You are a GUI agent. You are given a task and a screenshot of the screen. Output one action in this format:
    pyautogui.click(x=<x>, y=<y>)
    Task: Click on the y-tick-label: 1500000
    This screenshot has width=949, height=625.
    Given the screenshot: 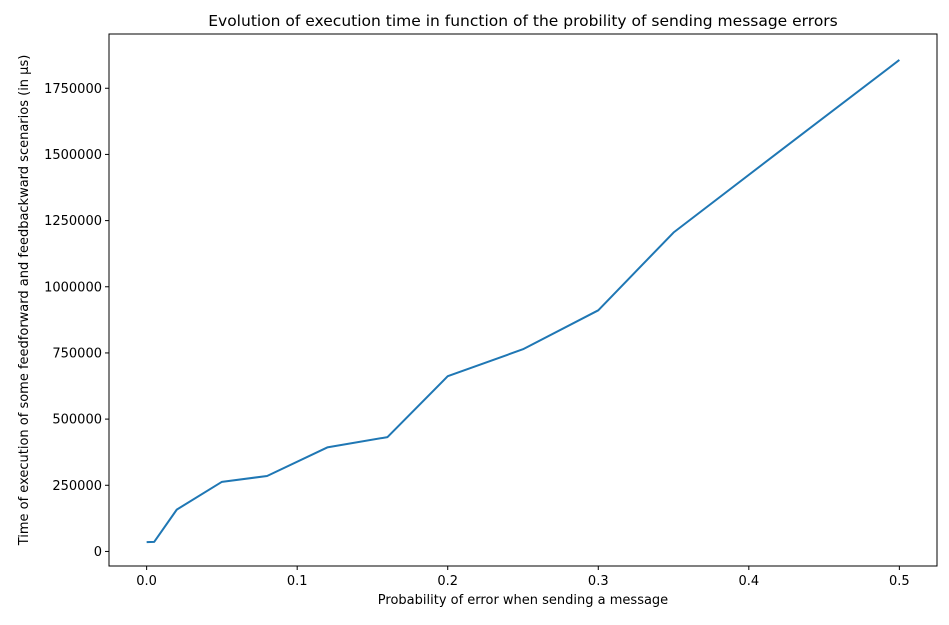 What is the action you would take?
    pyautogui.click(x=73, y=155)
    